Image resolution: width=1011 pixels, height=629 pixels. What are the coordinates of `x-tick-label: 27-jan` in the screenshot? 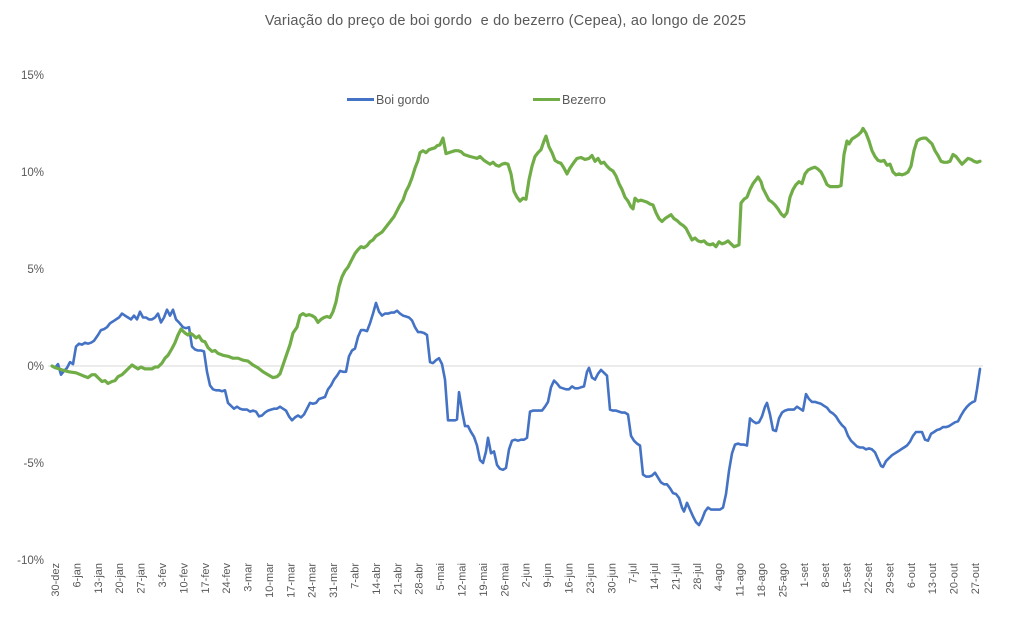 It's located at (142, 578).